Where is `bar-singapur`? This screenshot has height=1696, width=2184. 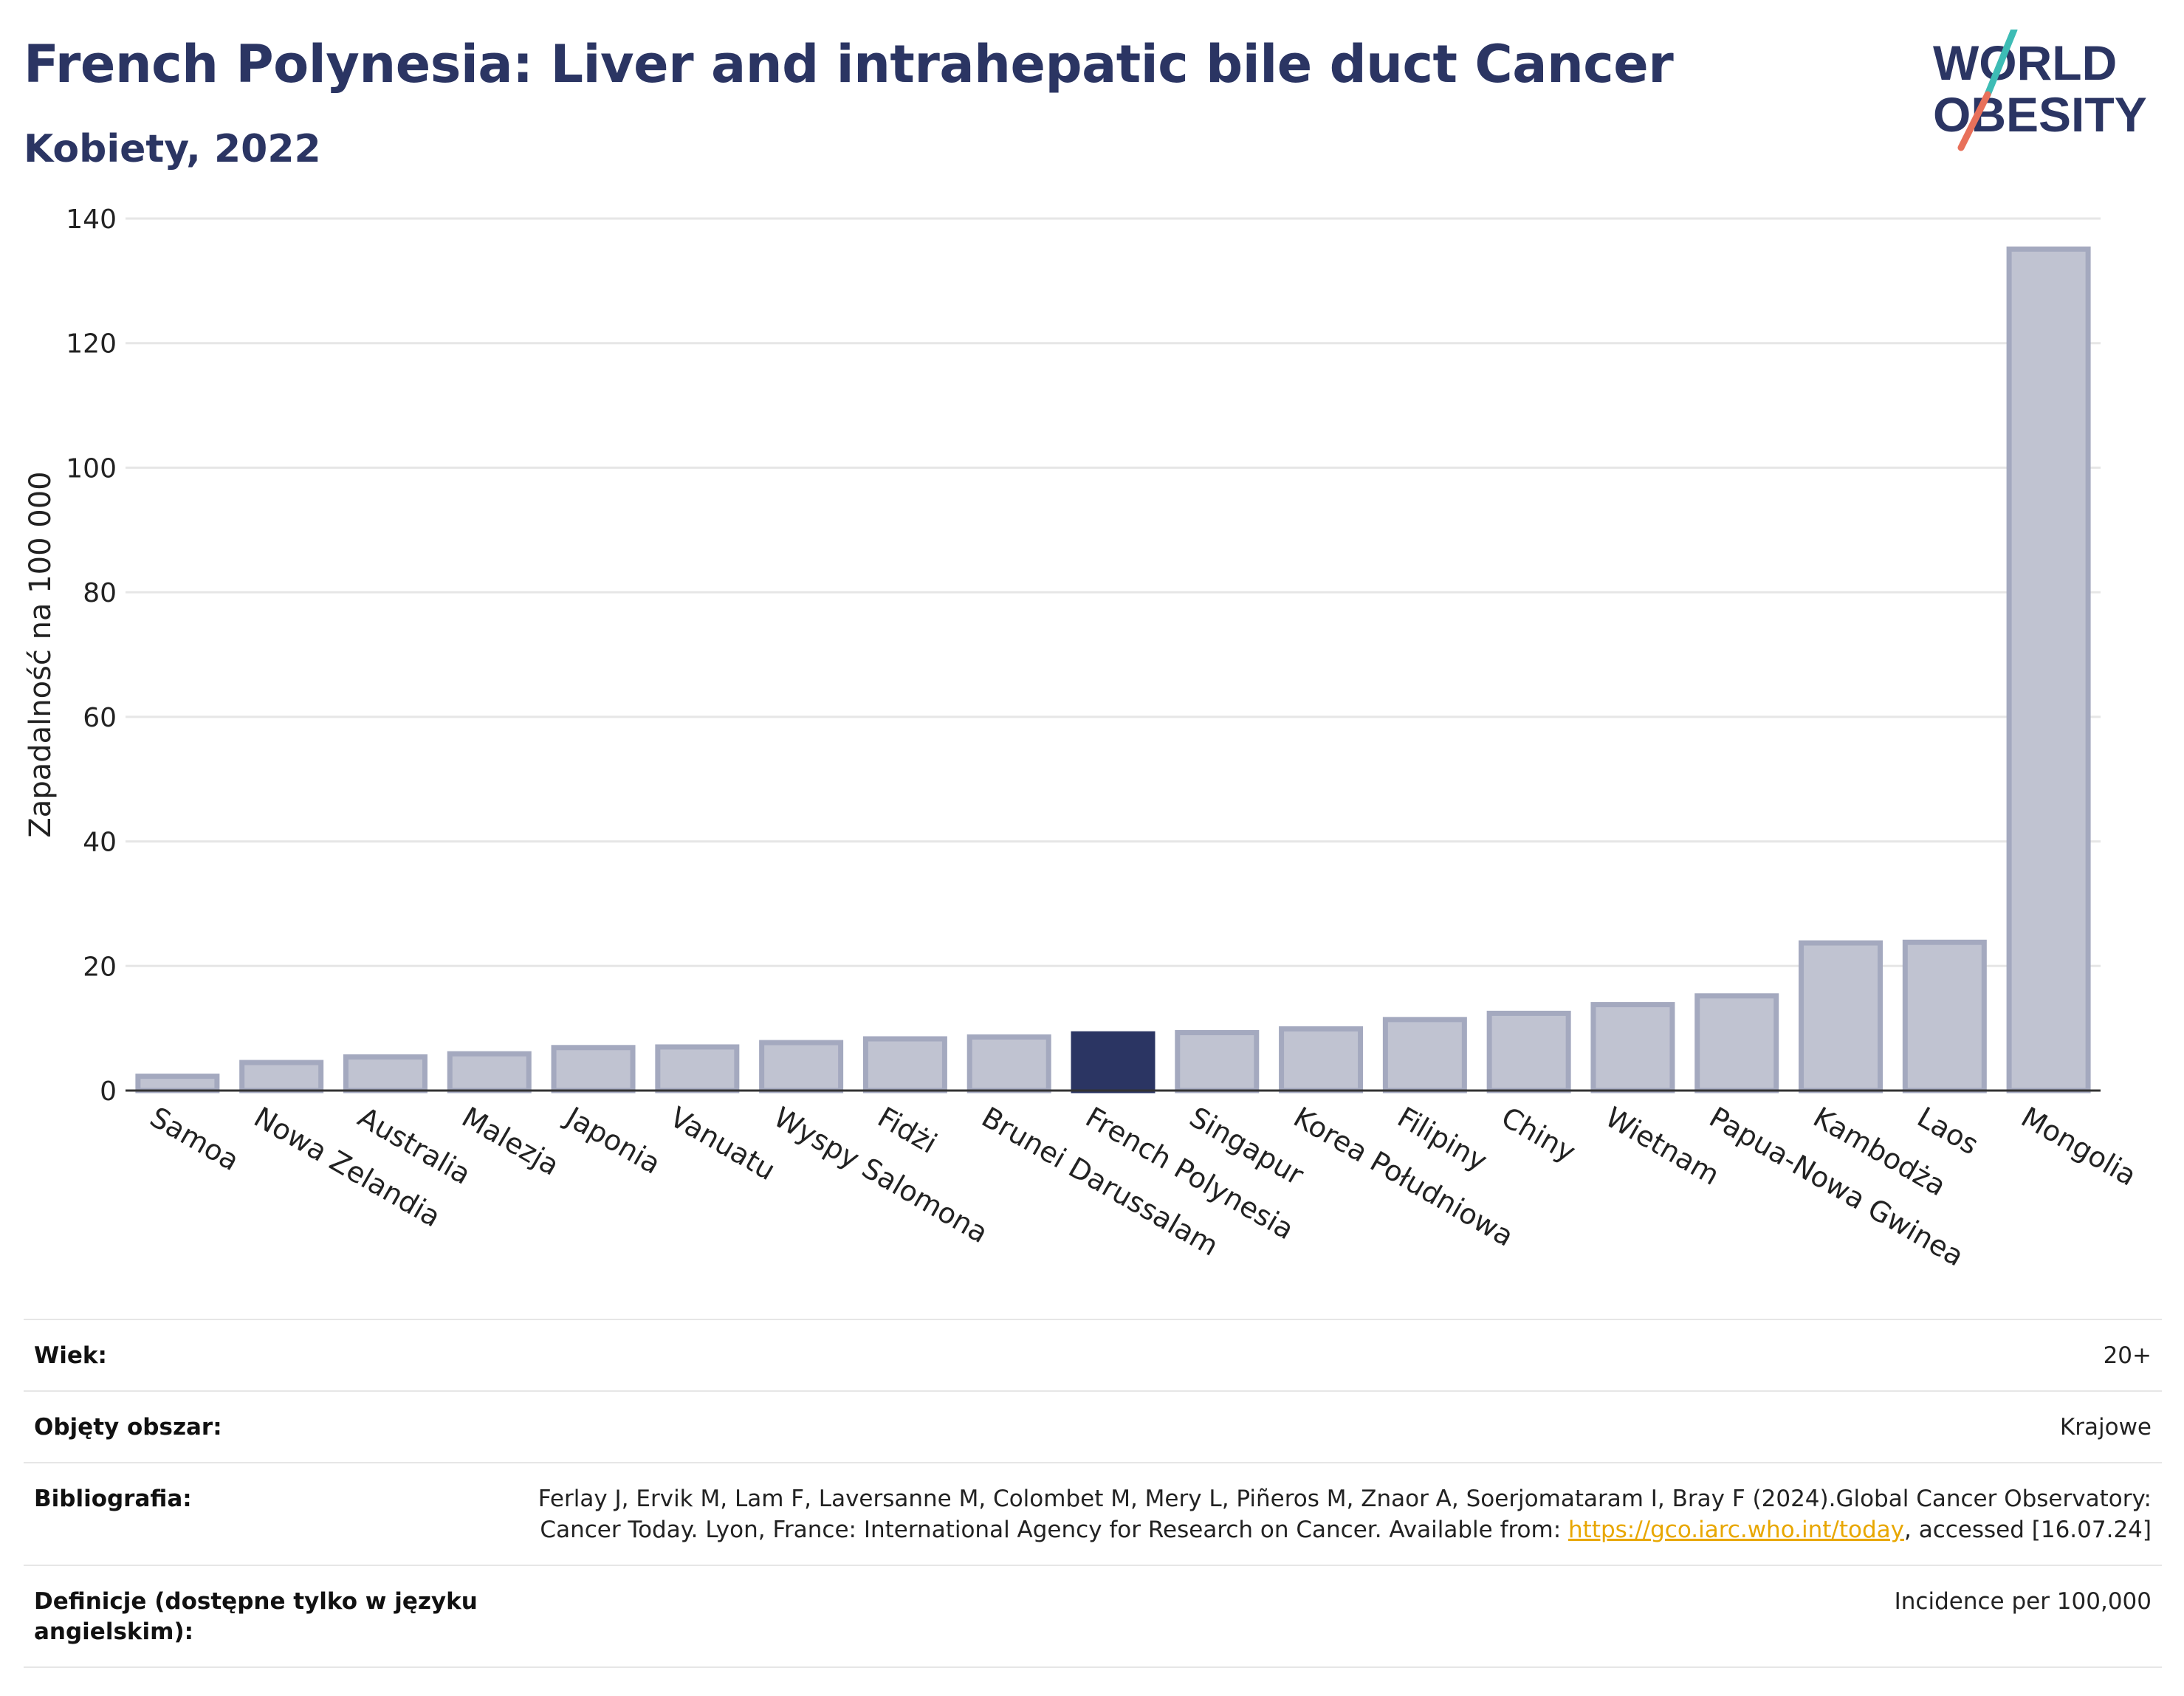
bar-singapur is located at coordinates (1218, 1062).